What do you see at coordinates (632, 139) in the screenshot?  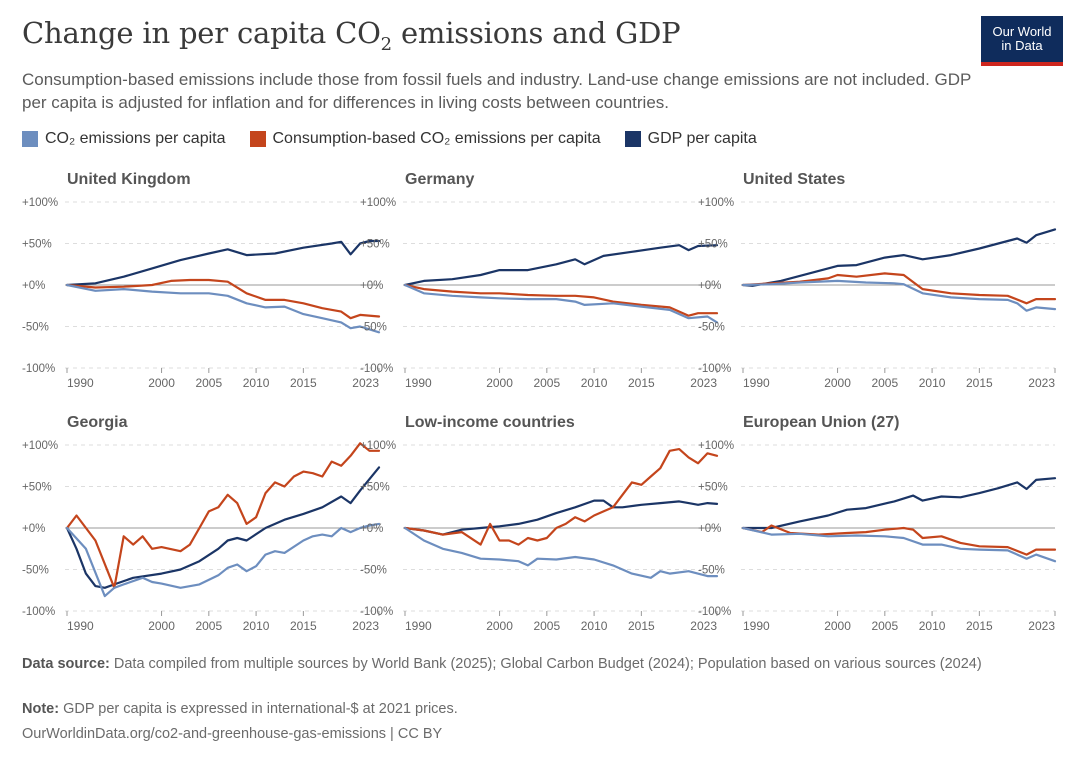 I see `legend-swatch-gdp` at bounding box center [632, 139].